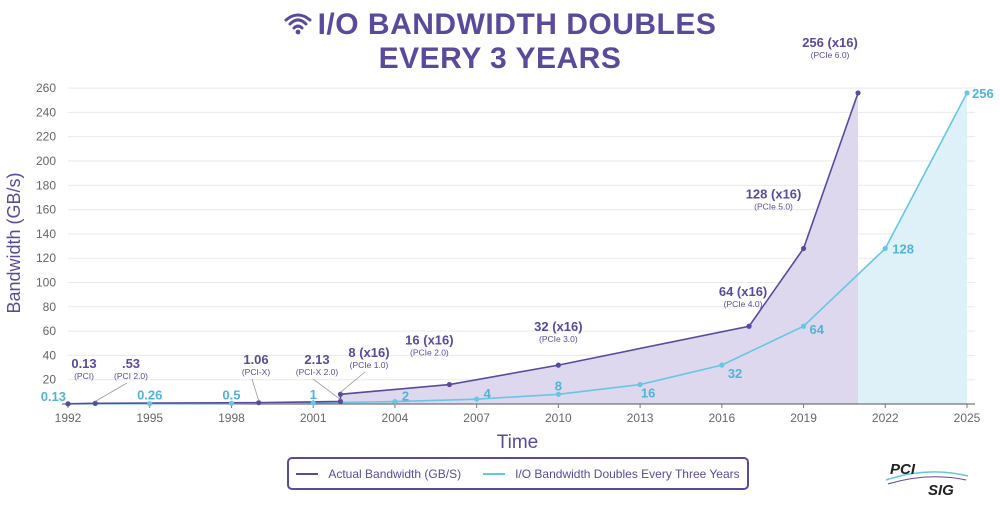 The image size is (1000, 508). I want to click on title-text-1: I/O BANDWIDTH DOUBLES, so click(517, 24).